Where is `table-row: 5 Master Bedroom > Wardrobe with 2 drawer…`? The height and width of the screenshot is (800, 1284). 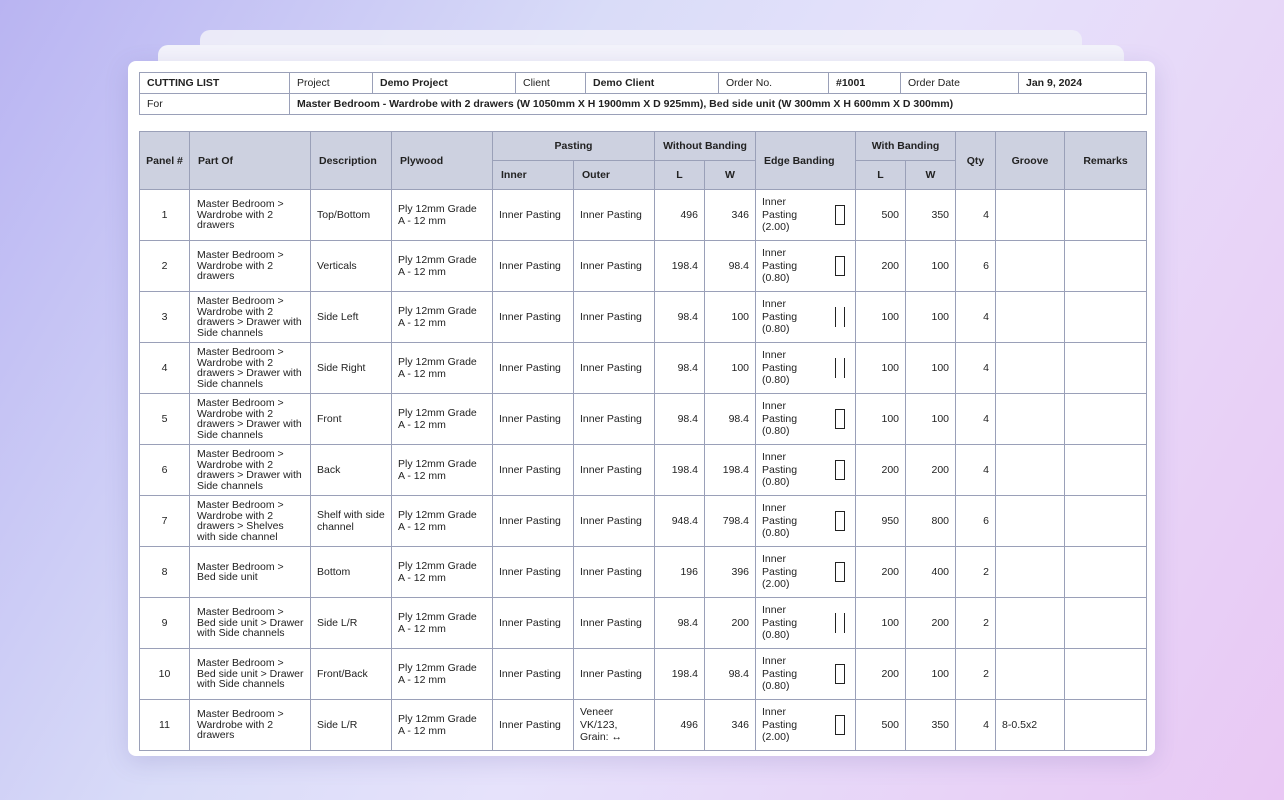
table-row: 5 Master Bedroom > Wardrobe with 2 drawer… is located at coordinates (643, 419).